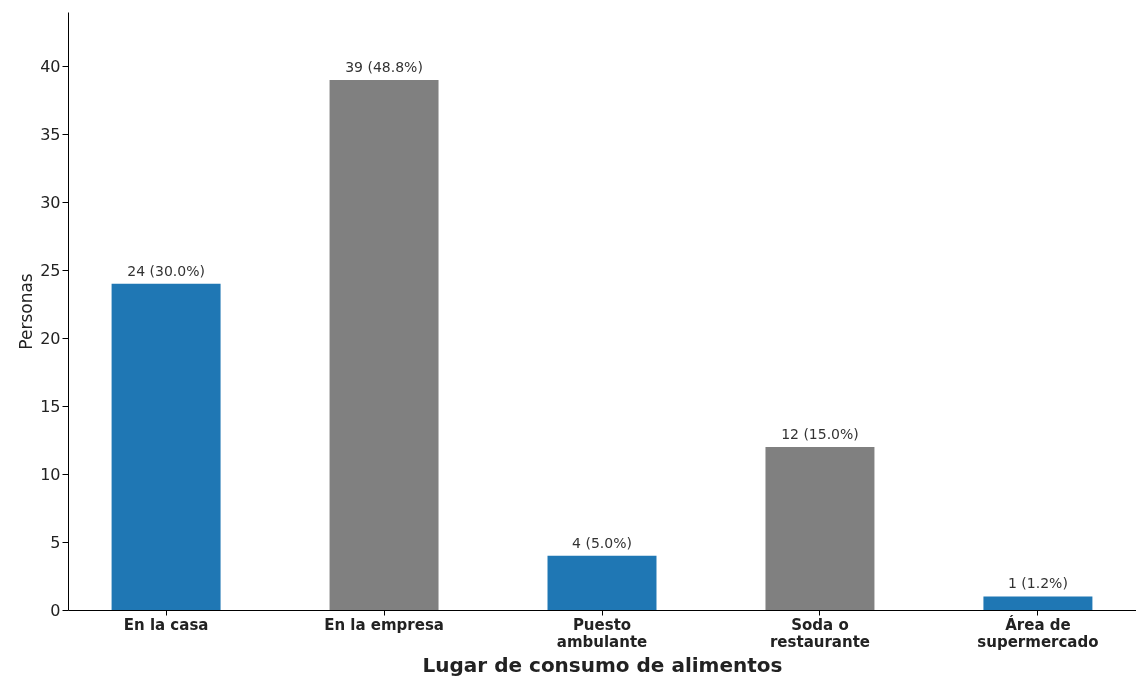 The width and height of the screenshot is (1136, 681). What do you see at coordinates (166, 624) in the screenshot?
I see `x-tick-label: En la casa` at bounding box center [166, 624].